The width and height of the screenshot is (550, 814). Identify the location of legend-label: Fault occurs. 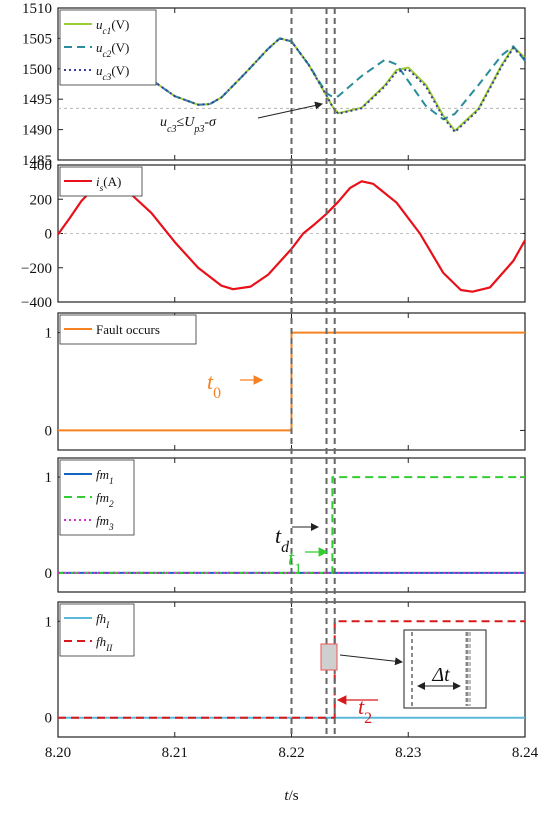
(128, 329).